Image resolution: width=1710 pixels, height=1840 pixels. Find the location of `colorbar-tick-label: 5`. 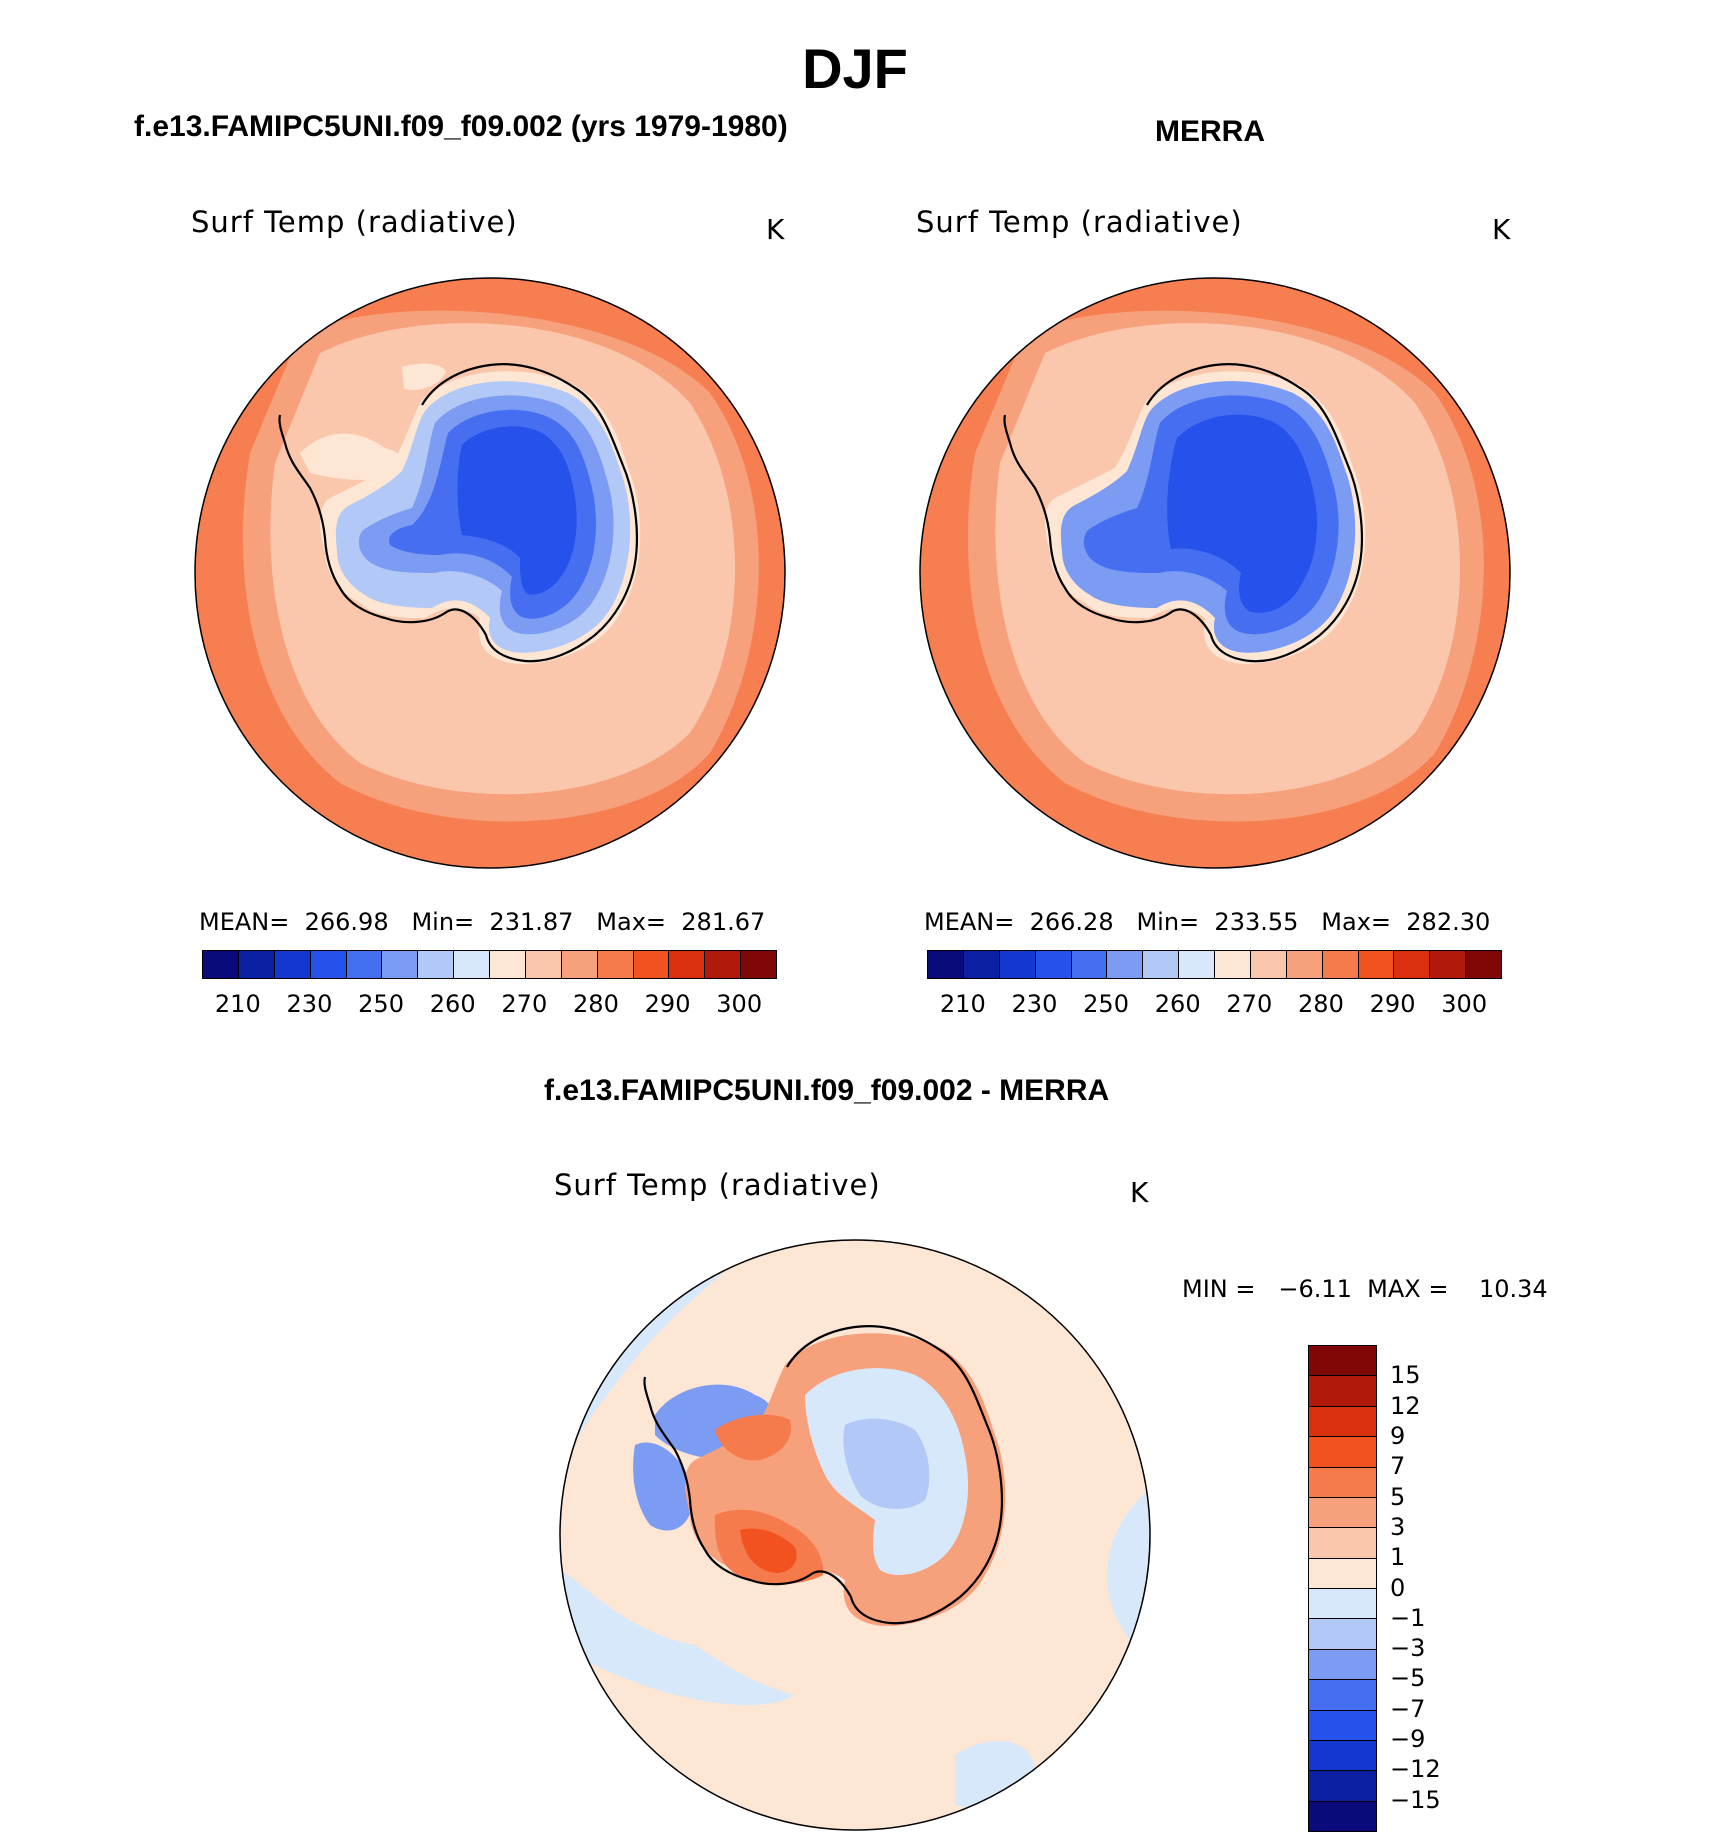

colorbar-tick-label: 5 is located at coordinates (1398, 1496).